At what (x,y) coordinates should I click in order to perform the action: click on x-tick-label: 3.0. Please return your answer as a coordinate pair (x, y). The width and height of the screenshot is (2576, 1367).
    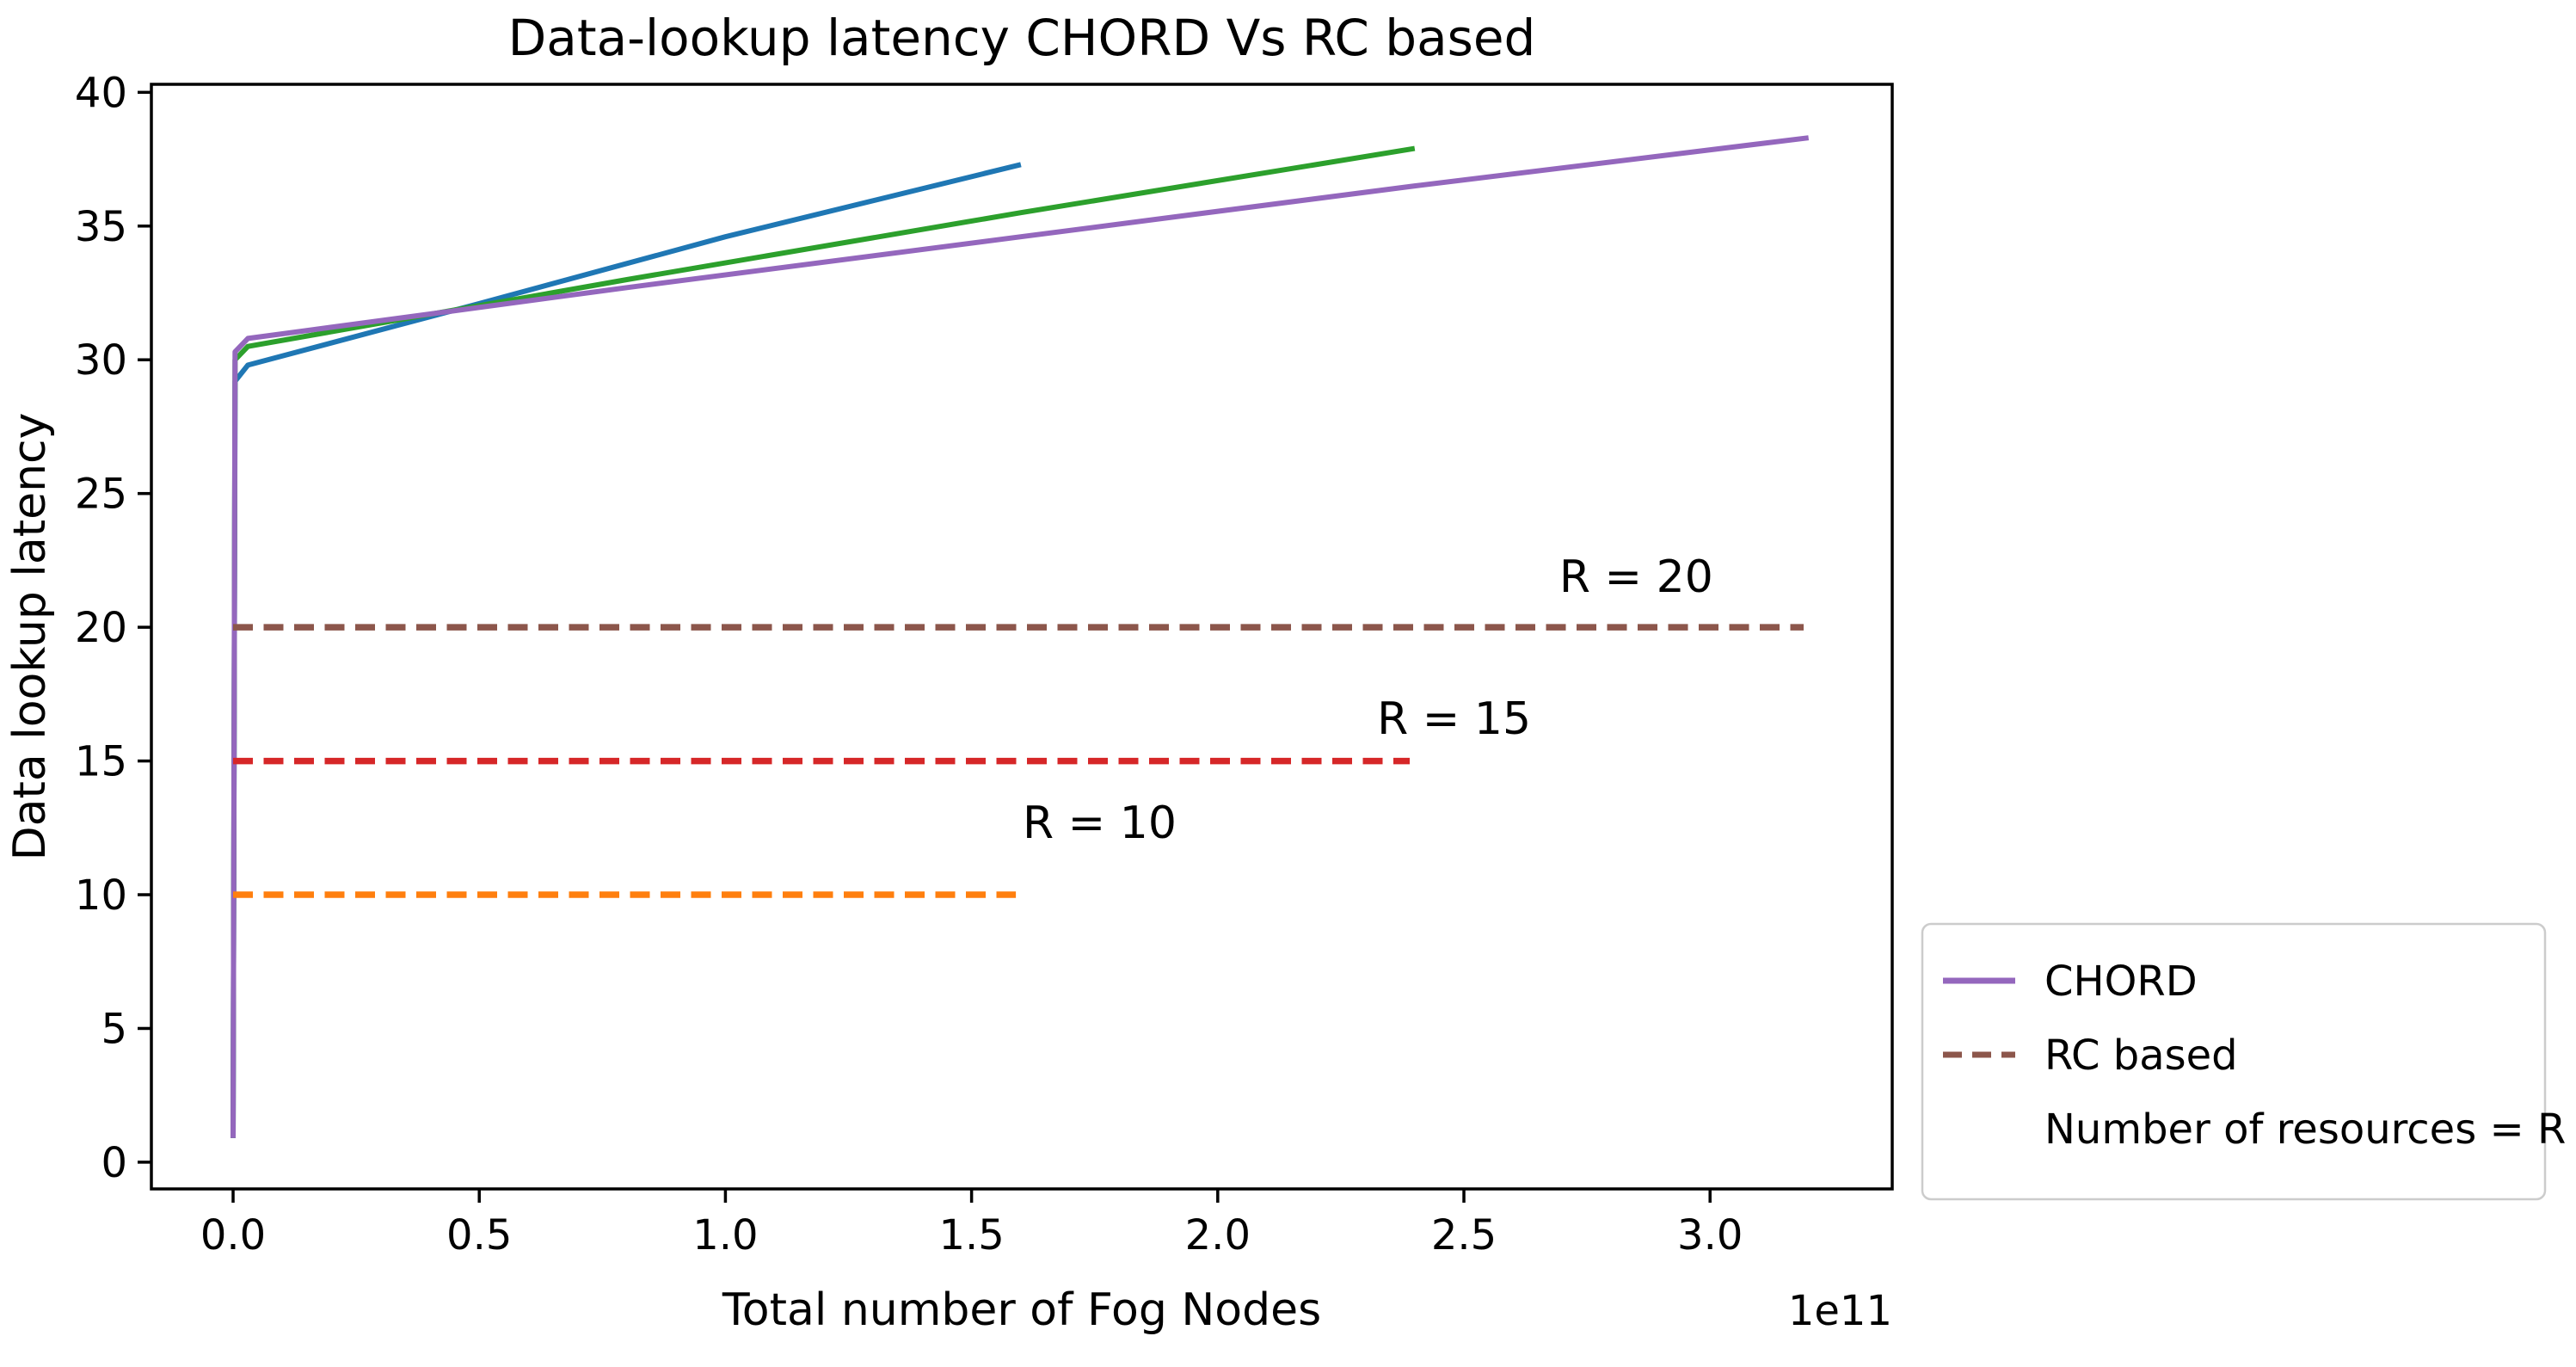
    Looking at the image, I should click on (1710, 1235).